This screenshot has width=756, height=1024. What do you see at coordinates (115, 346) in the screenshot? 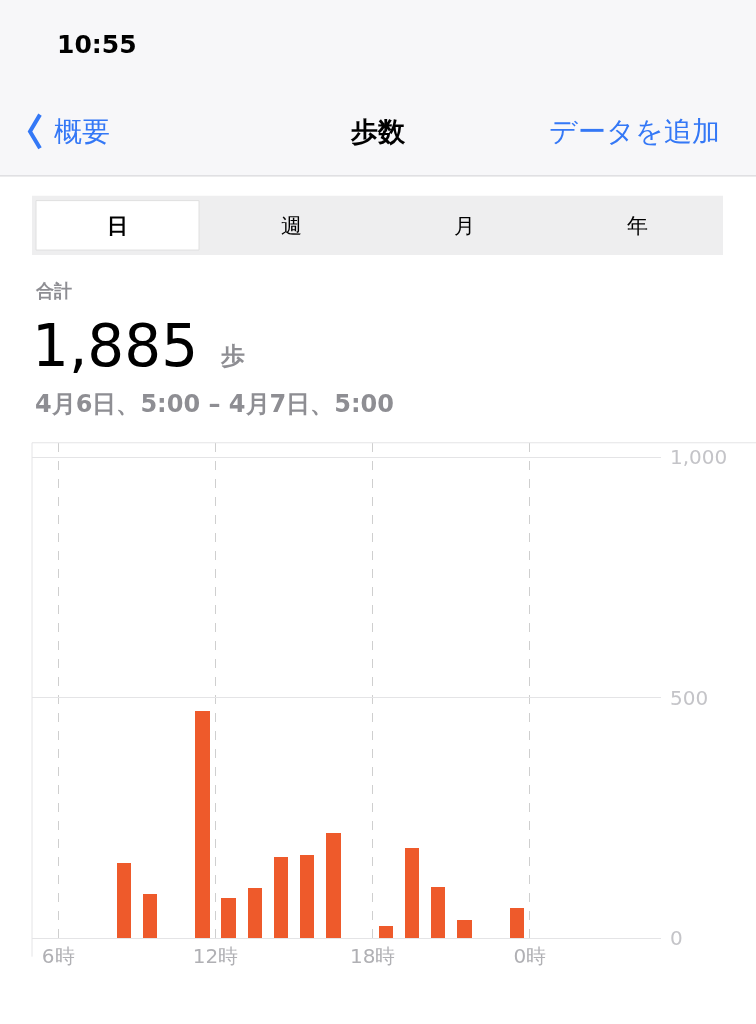
I see `text: 1,885` at bounding box center [115, 346].